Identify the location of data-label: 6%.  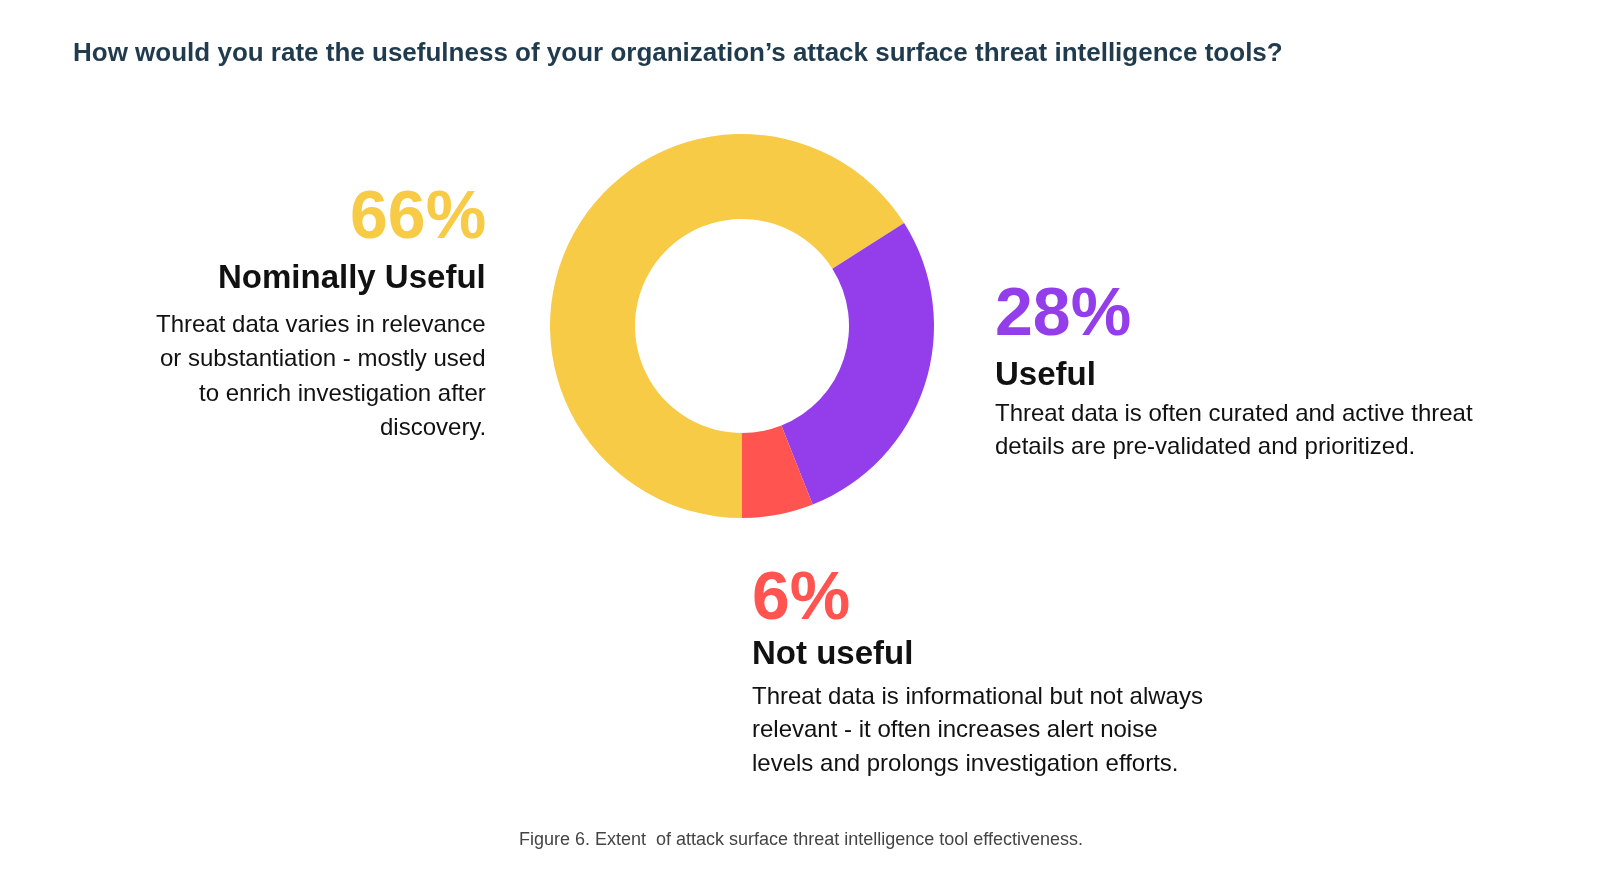
(801, 595).